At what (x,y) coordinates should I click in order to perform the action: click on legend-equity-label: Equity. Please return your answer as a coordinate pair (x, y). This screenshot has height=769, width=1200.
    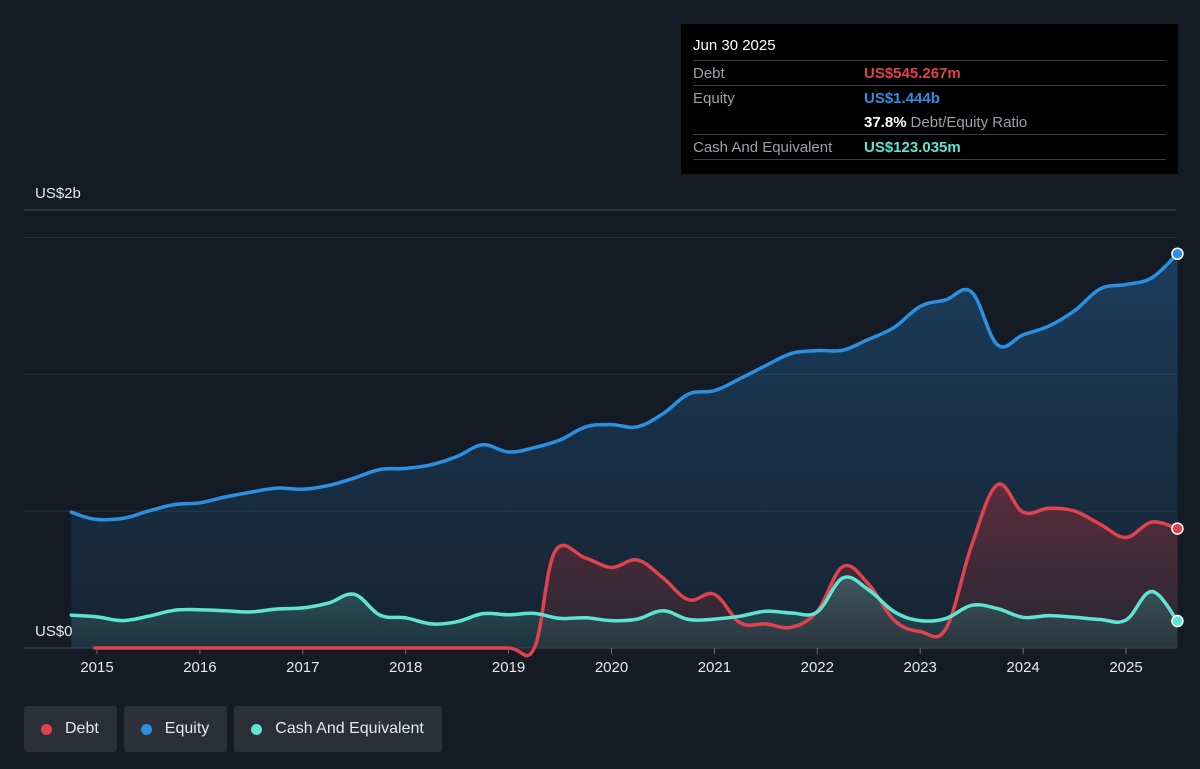
    Looking at the image, I should click on (187, 728).